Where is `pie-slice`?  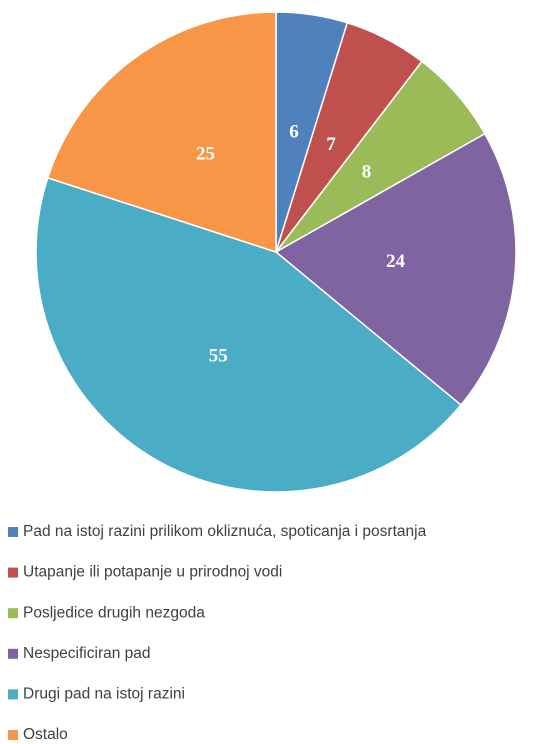 pie-slice is located at coordinates (161, 132).